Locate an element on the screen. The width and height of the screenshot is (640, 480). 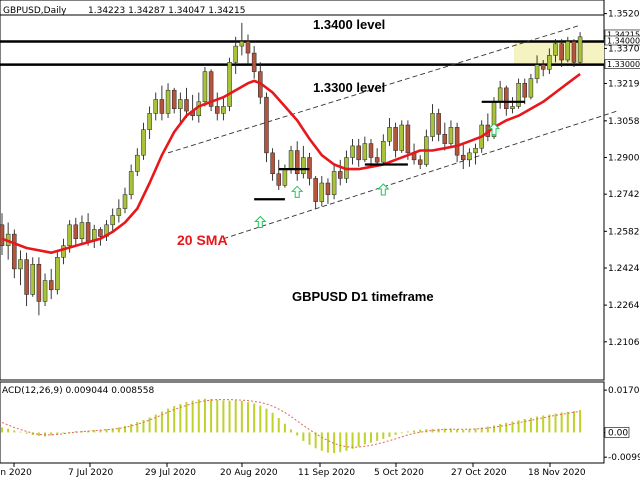
y-tick-label: 1.24240 is located at coordinates (624, 269).